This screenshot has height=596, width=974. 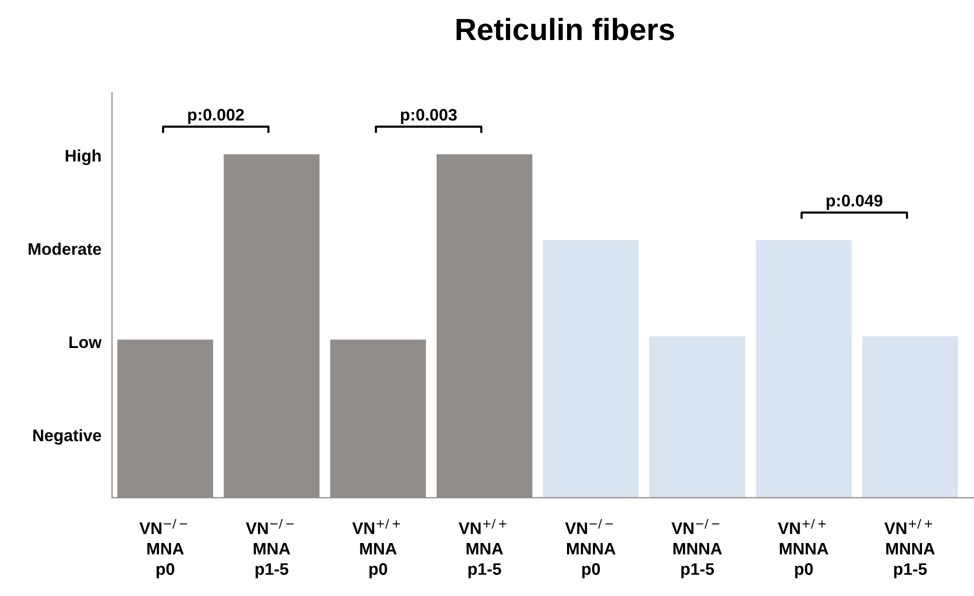 I want to click on text: p:0.003, so click(x=428, y=116).